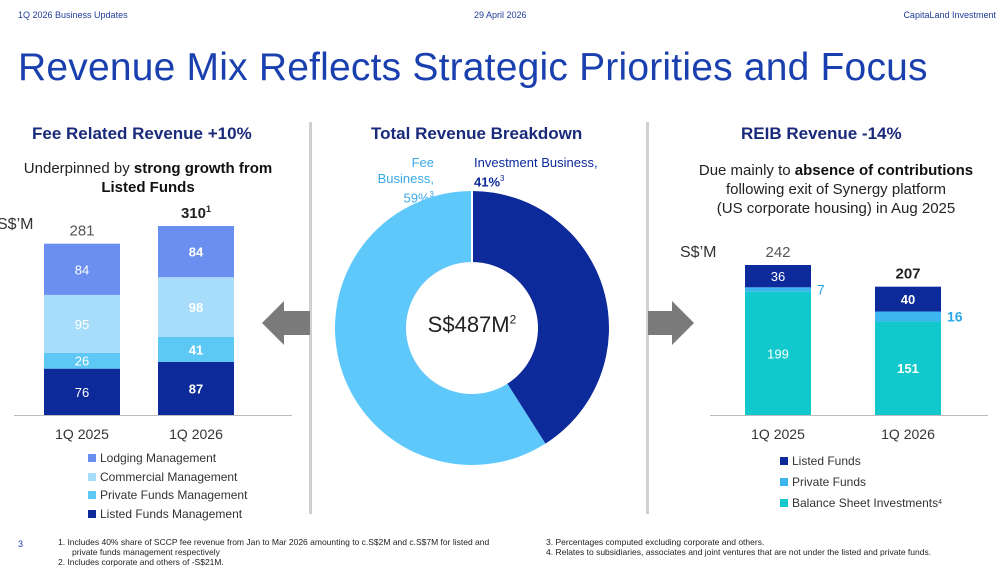  Describe the element at coordinates (698, 252) in the screenshot. I see `right-unit-label: S$’M` at that location.